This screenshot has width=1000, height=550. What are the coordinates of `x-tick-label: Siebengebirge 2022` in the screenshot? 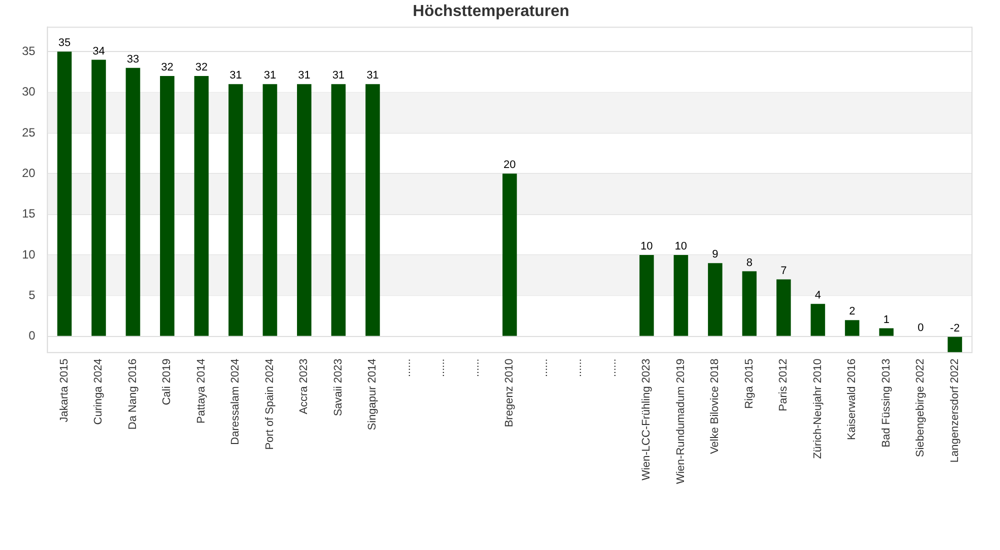 It's located at (920, 408).